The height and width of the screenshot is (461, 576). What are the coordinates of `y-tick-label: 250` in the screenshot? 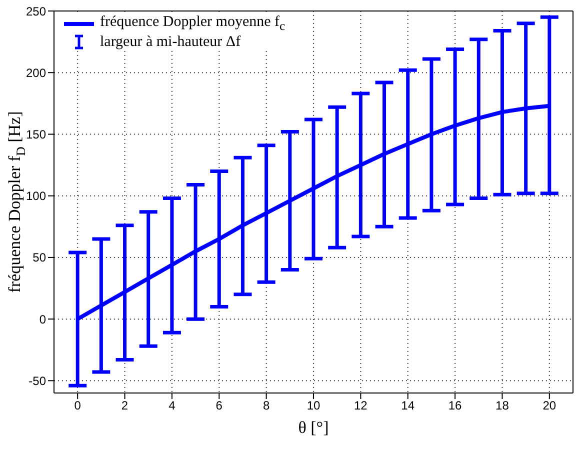 It's located at (36, 11).